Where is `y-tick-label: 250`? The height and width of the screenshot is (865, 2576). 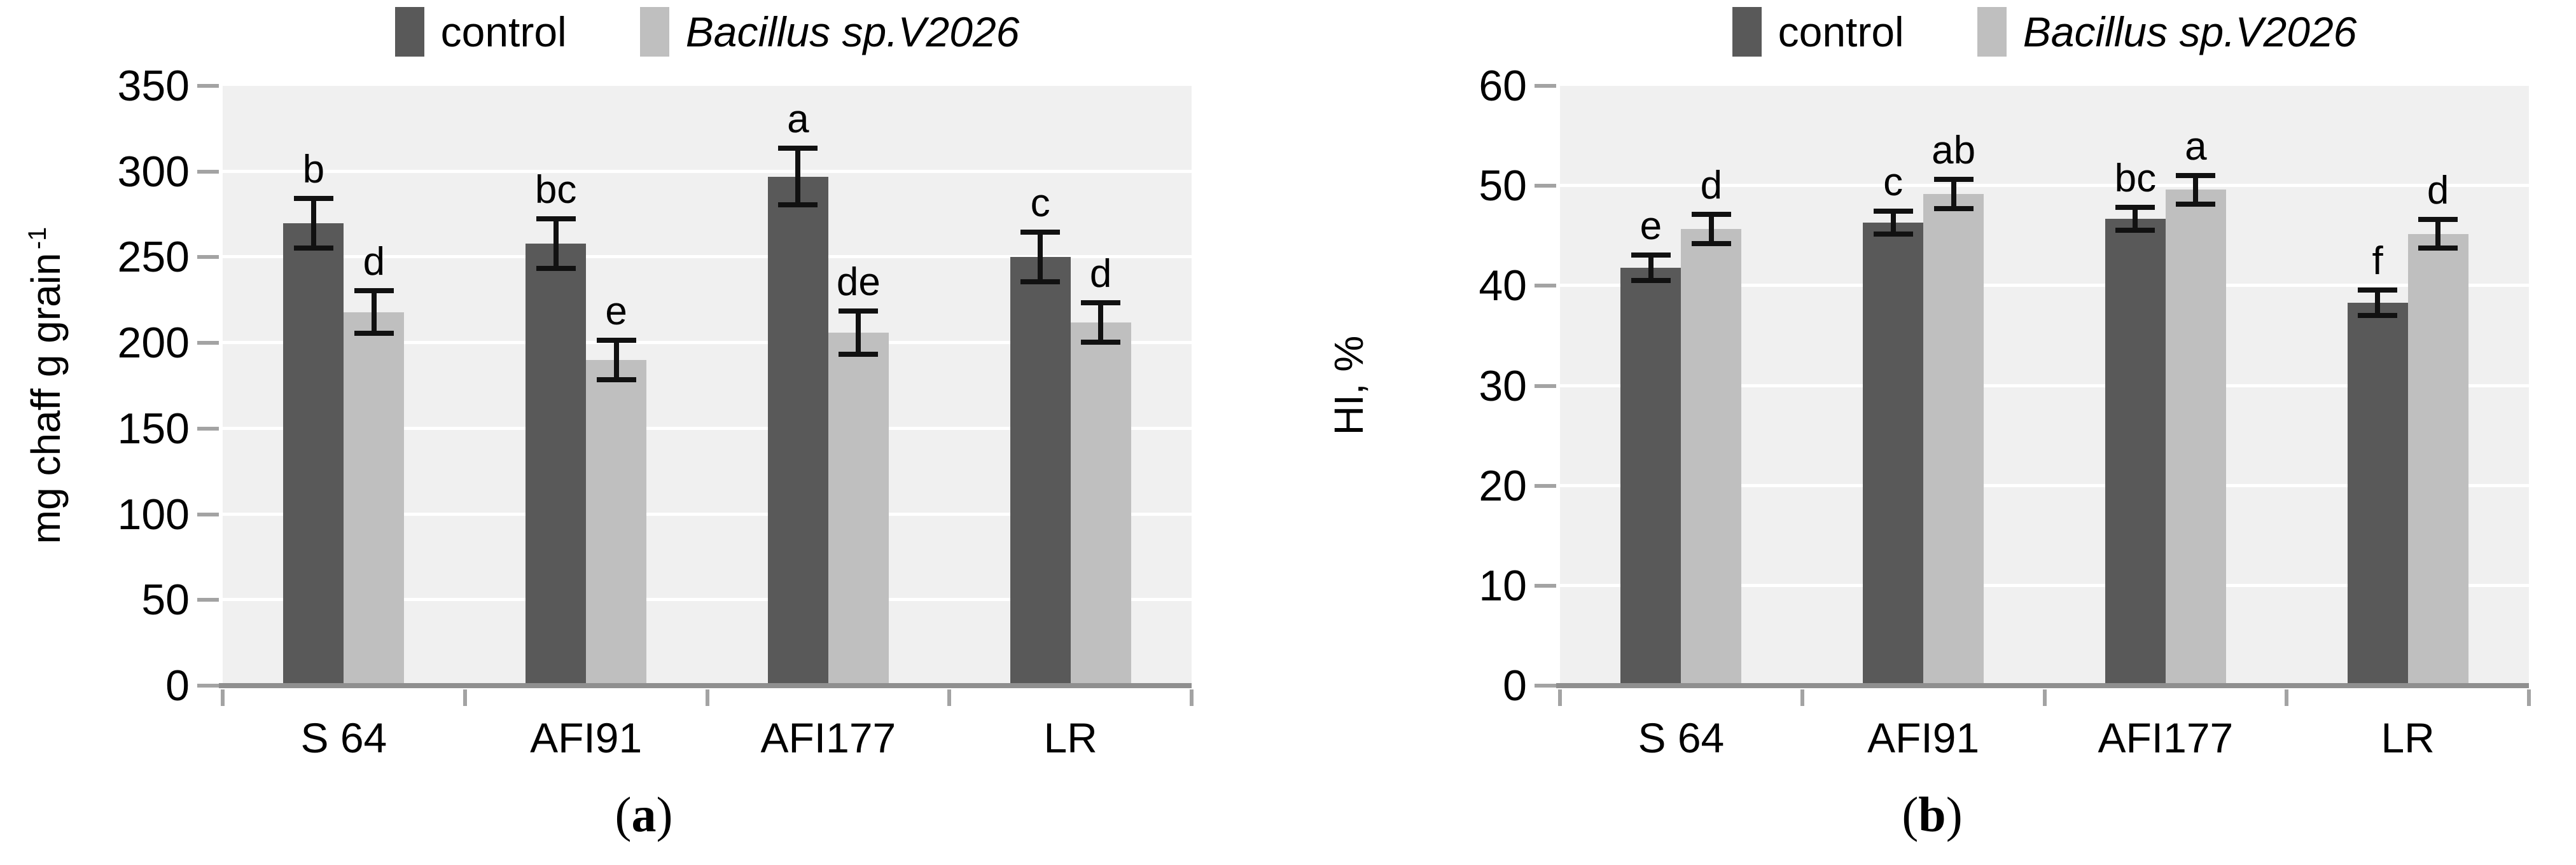
y-tick-label: 250 is located at coordinates (153, 257).